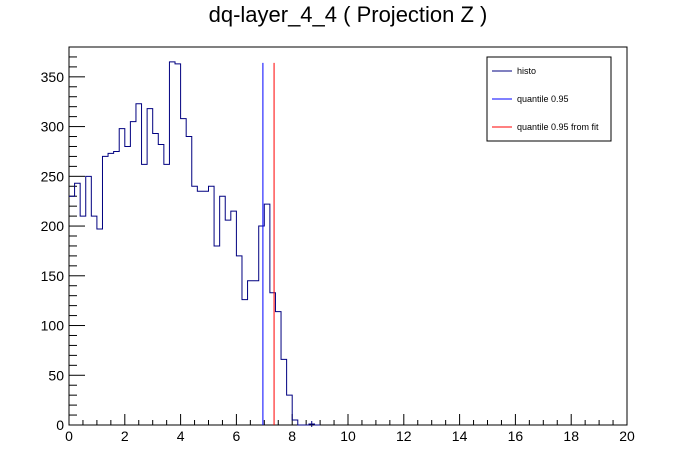  What do you see at coordinates (627, 436) in the screenshot?
I see `x-tick-label: 20` at bounding box center [627, 436].